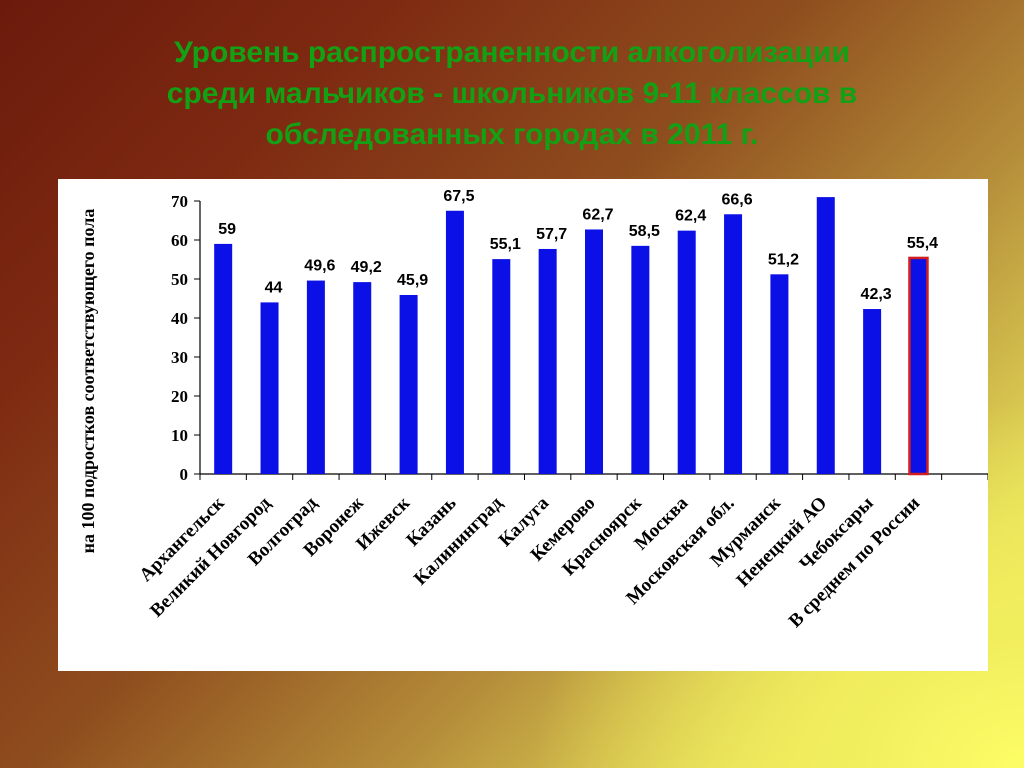 The width and height of the screenshot is (1024, 768). I want to click on data-label: 44, so click(274, 287).